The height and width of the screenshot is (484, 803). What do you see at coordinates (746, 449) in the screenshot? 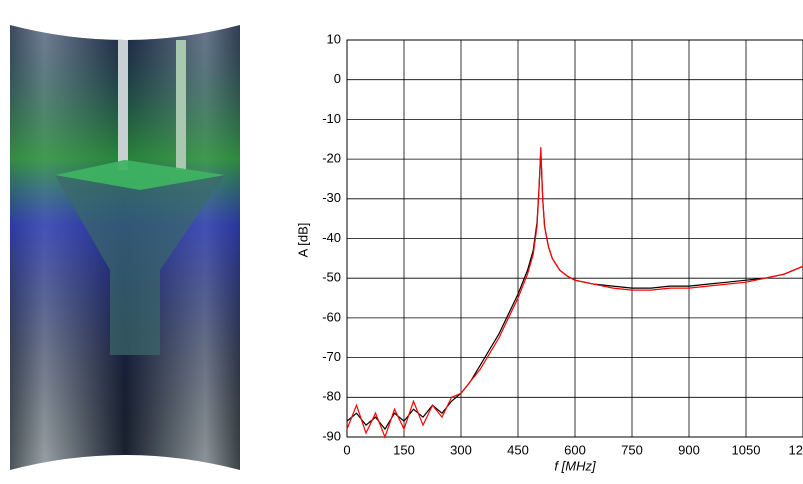
I see `x-tick-label: 1050` at bounding box center [746, 449].